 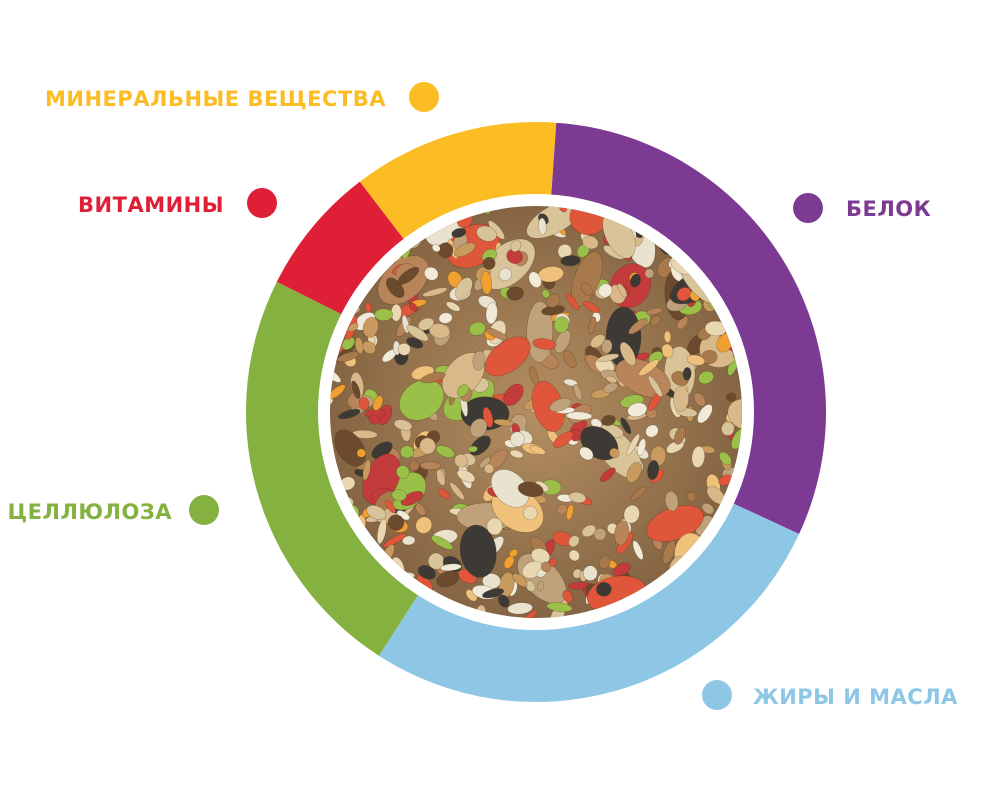 I want to click on legend-label-3: ВИТАМИНЫ, so click(x=151, y=205).